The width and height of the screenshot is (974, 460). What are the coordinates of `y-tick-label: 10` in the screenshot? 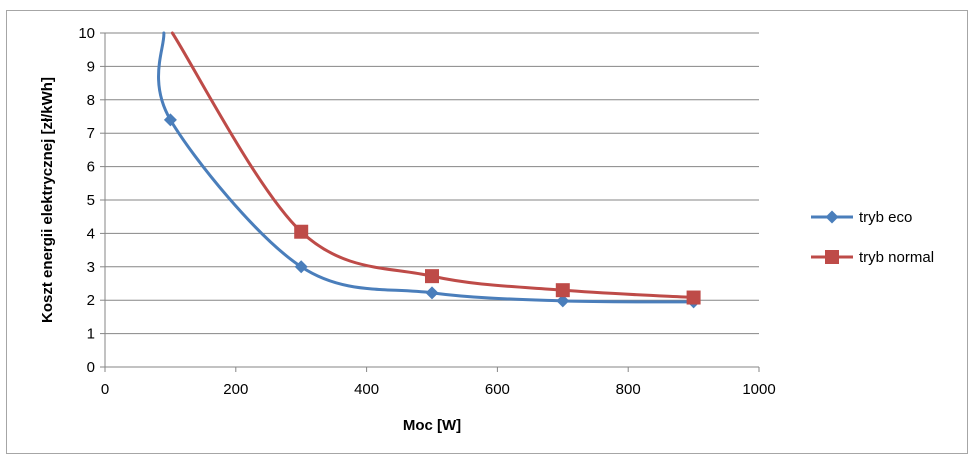 It's located at (86, 33).